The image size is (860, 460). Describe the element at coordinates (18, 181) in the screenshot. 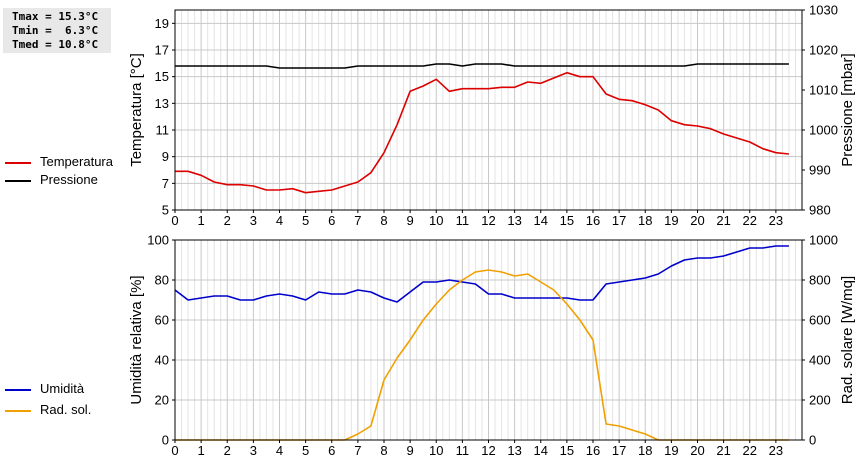

I see `legend-swatch-pressione` at that location.